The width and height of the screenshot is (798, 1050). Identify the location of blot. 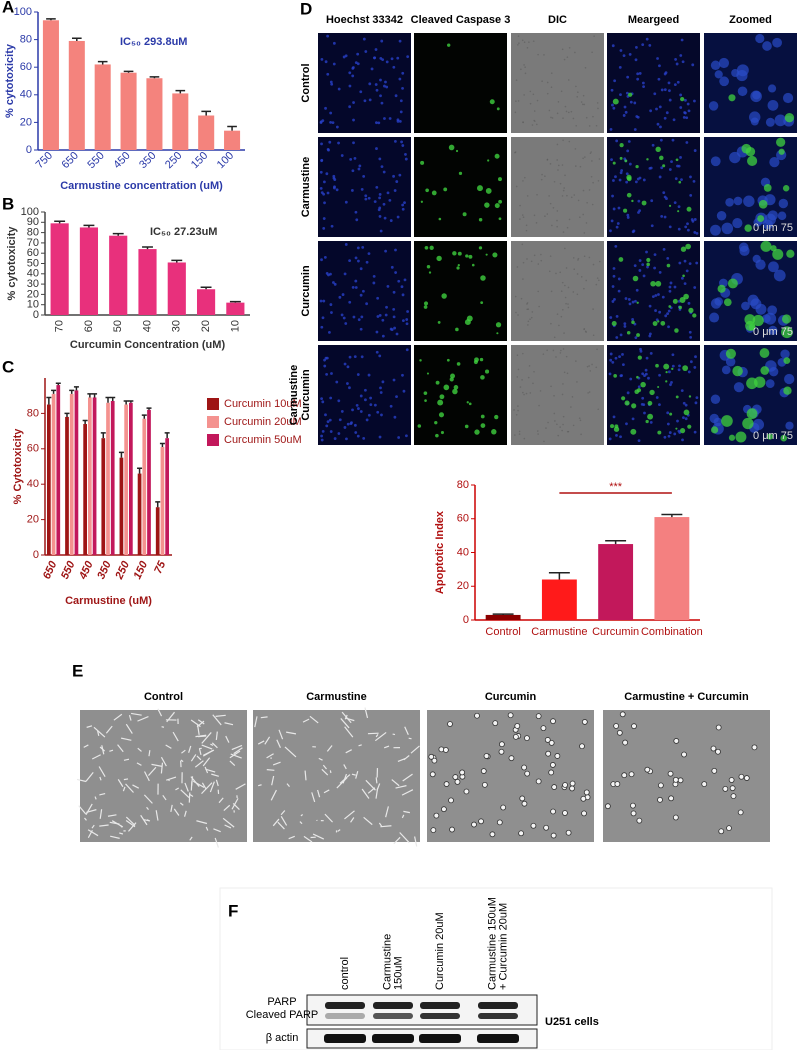
(422, 1010).